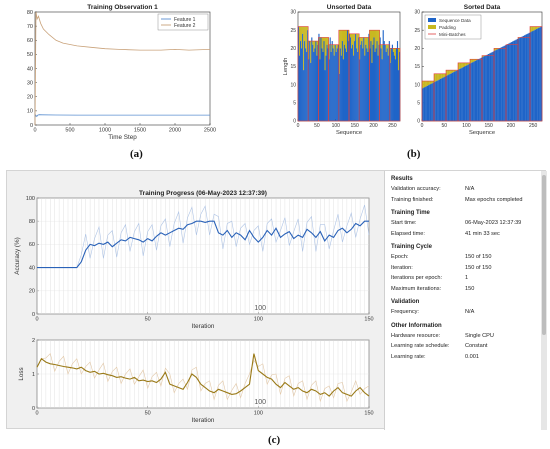 The width and height of the screenshot is (550, 449). What do you see at coordinates (183, 22) in the screenshot?
I see `legend-box` at bounding box center [183, 22].